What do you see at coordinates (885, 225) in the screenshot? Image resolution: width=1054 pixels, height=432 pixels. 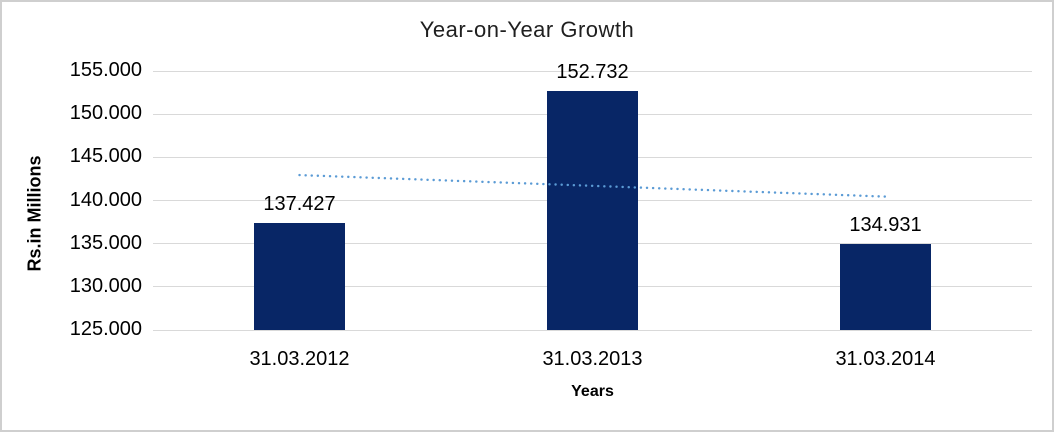 I see `bar-value-label: 134.931` at bounding box center [885, 225].